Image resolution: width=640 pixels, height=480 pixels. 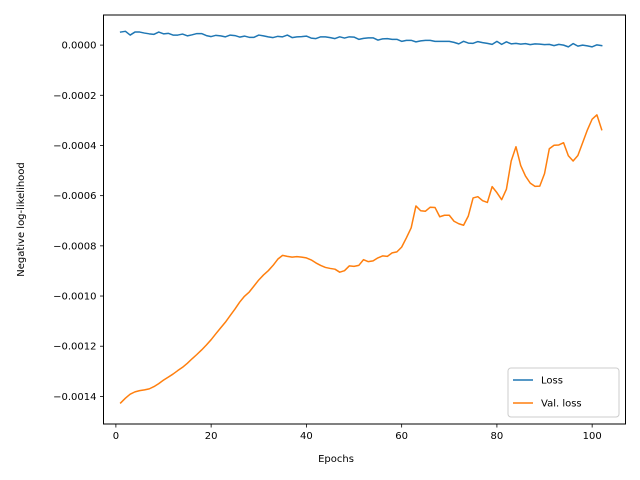 I want to click on x-tick-label: 80, so click(x=497, y=436).